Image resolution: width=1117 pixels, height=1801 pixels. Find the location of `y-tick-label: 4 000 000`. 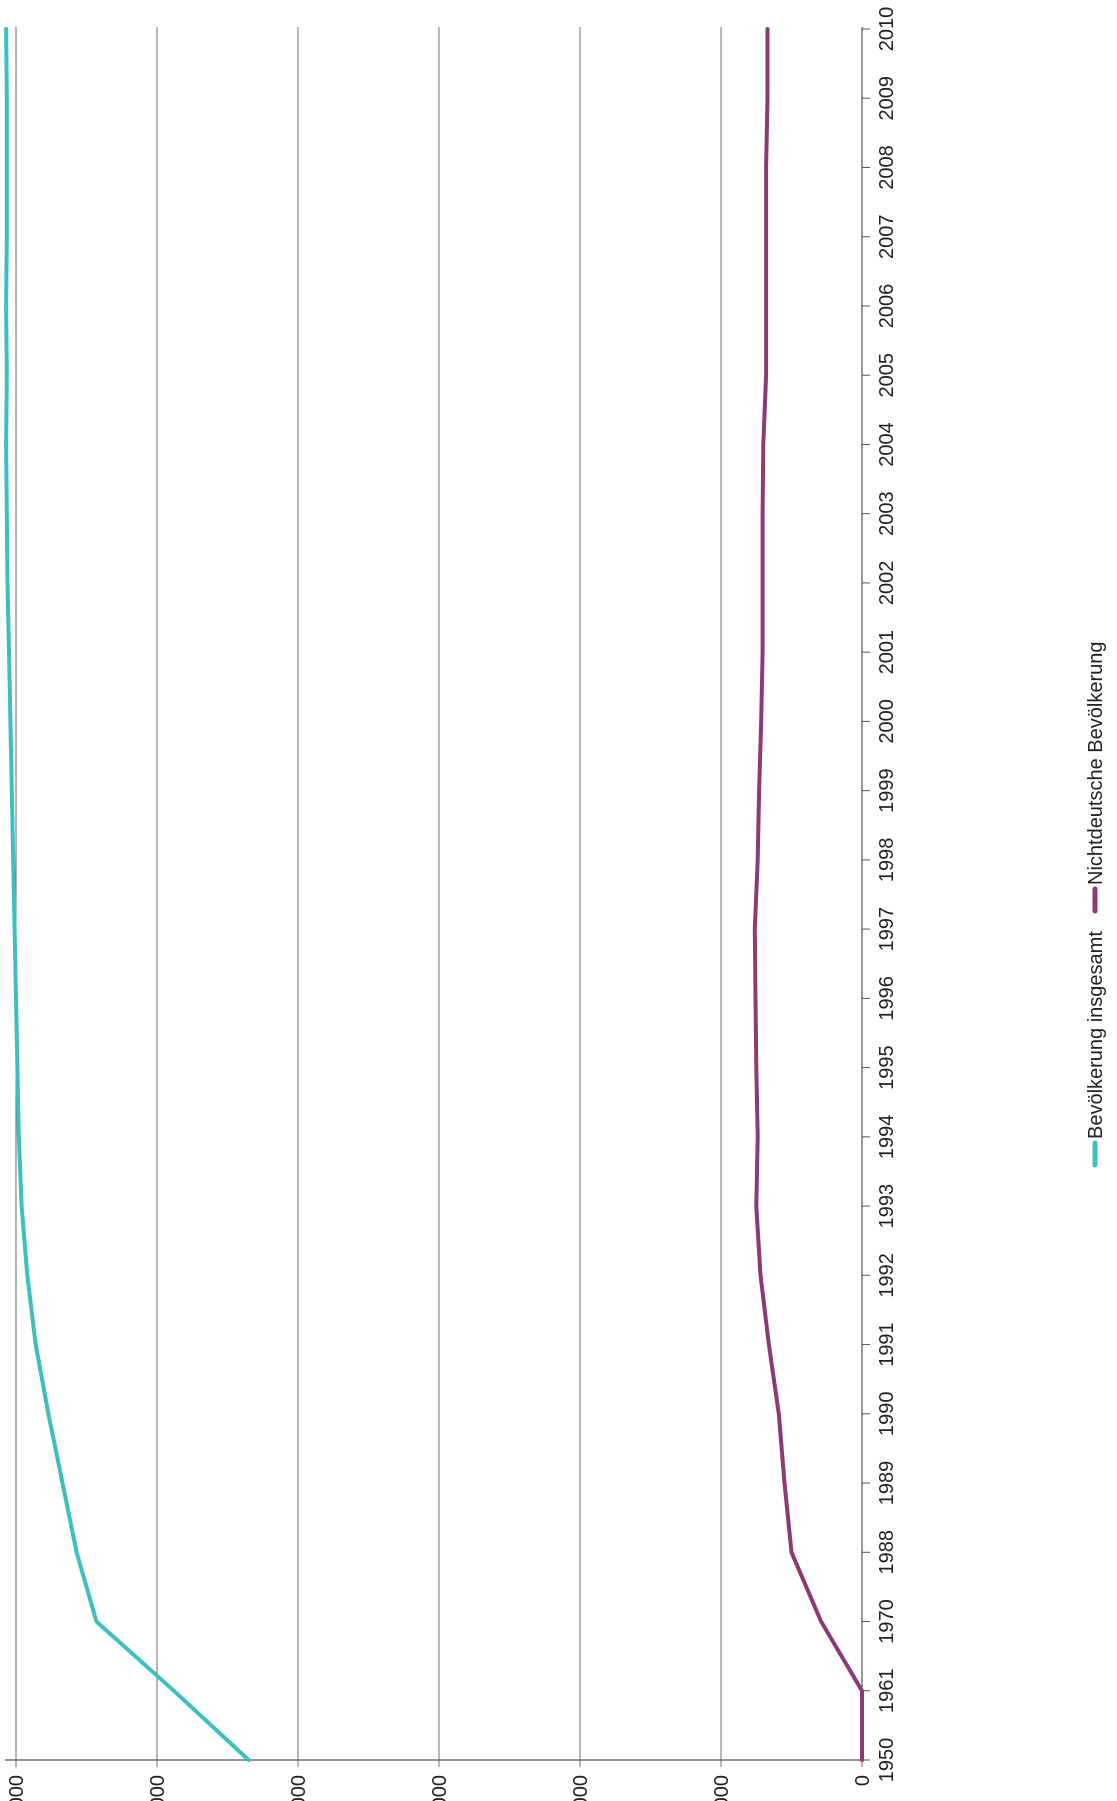

y-tick-label: 4 000 000 is located at coordinates (299, 1788).